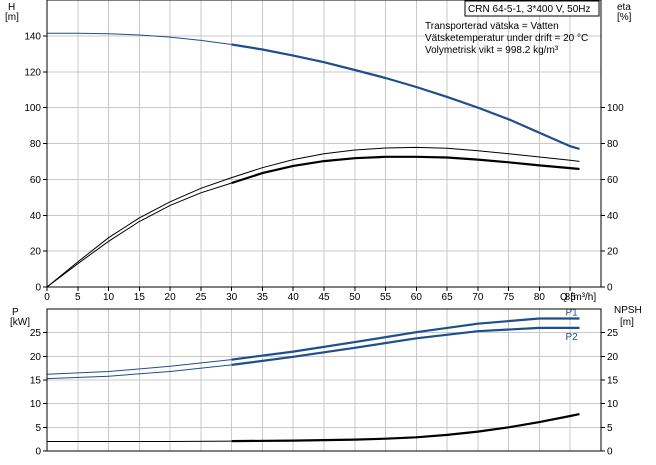 Image resolution: width=656 pixels, height=465 pixels. Describe the element at coordinates (47, 297) in the screenshot. I see `x-tick-label: 0` at that location.